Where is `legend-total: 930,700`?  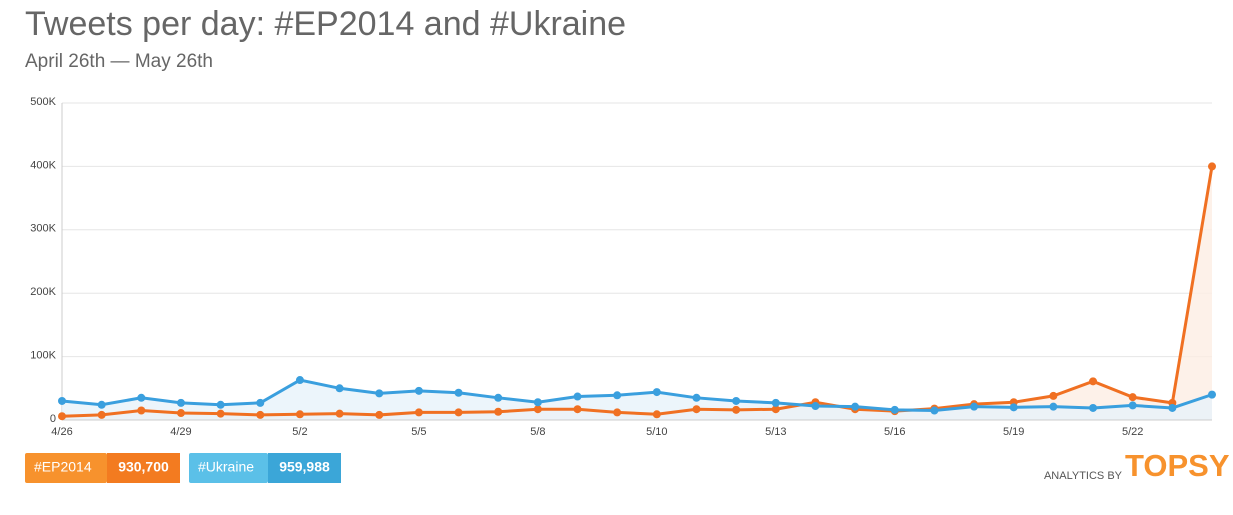
legend-total: 930,700 is located at coordinates (143, 467).